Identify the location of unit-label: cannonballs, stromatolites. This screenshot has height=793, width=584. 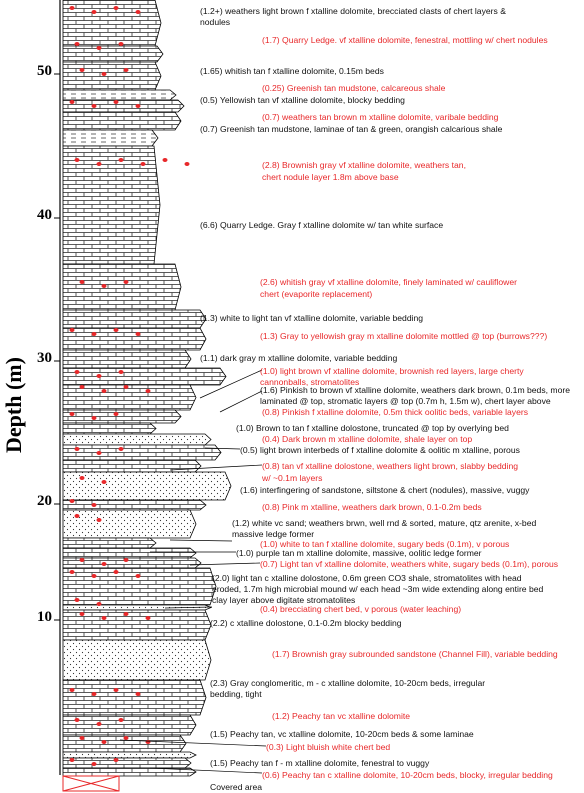
(310, 382).